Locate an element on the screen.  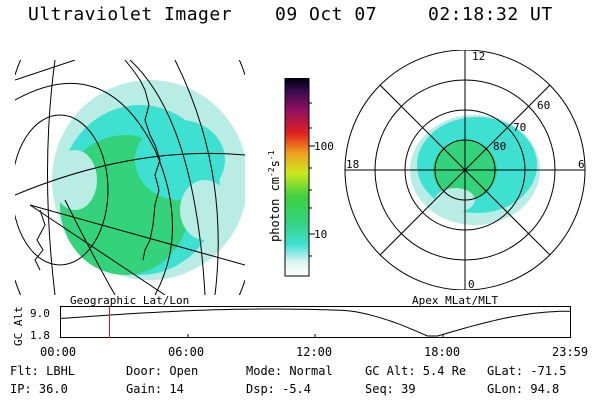
mode-readout: Mode: Normal is located at coordinates (289, 371).